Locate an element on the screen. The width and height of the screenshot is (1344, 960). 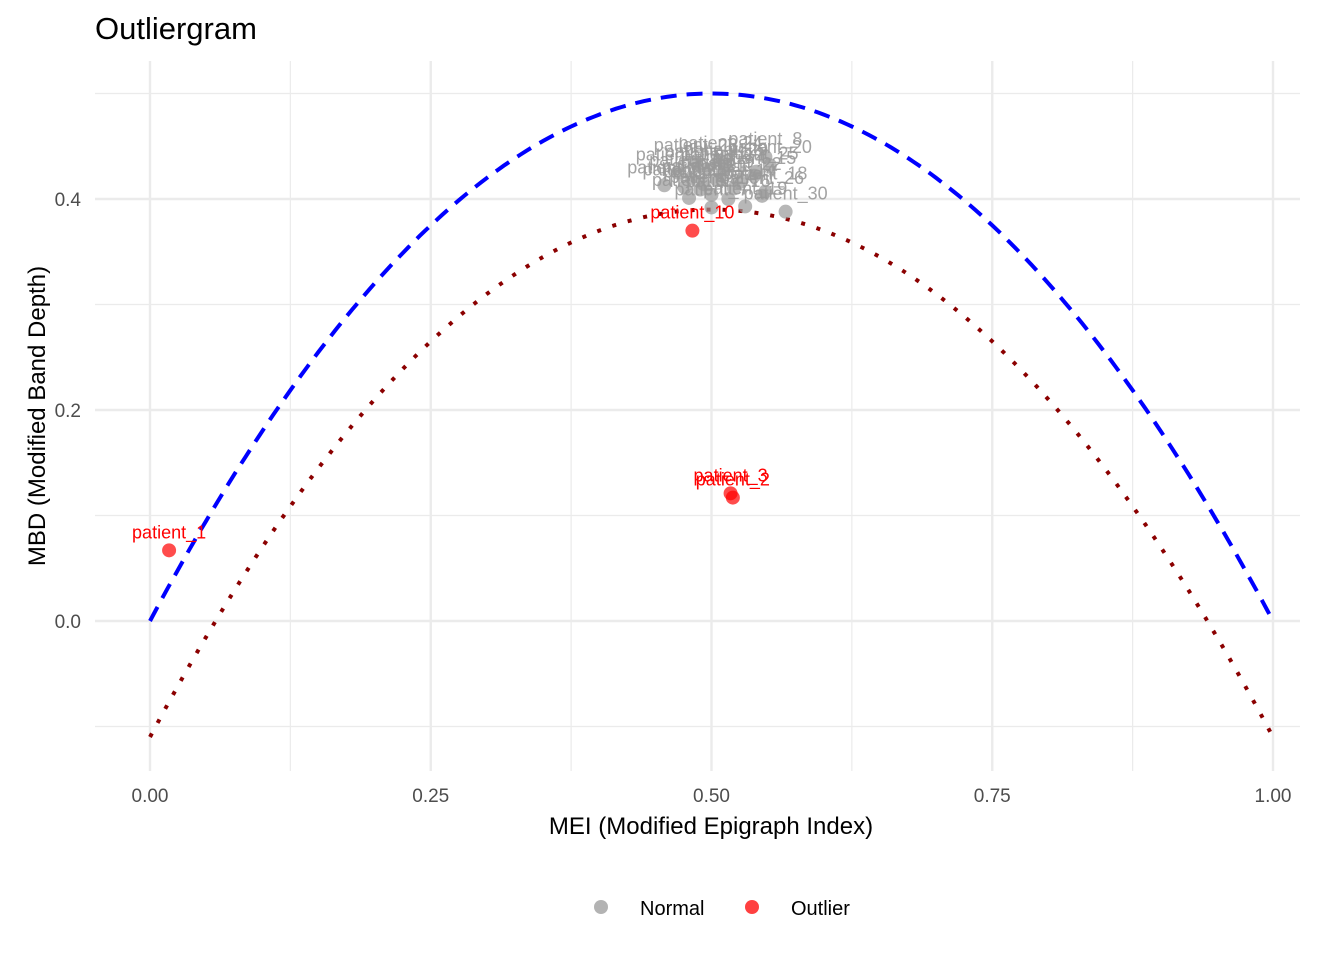
label-patient_26: patient_26 is located at coordinates (762, 178).